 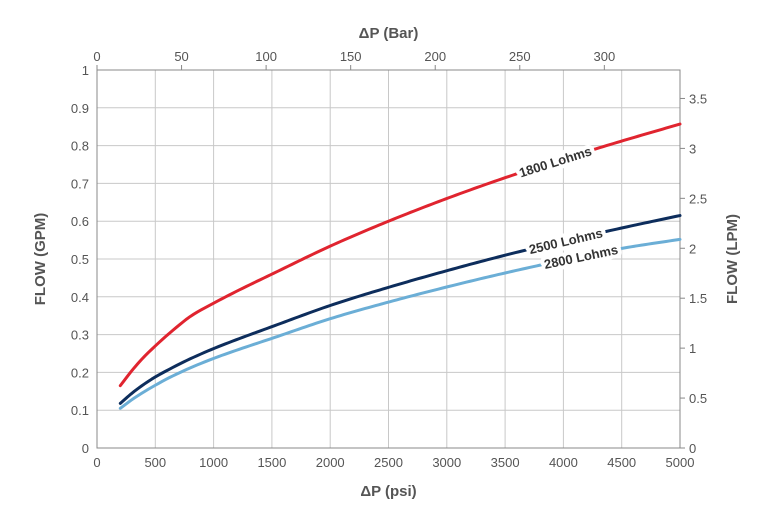 I want to click on y-tick-label: 0.8, so click(x=80, y=146).